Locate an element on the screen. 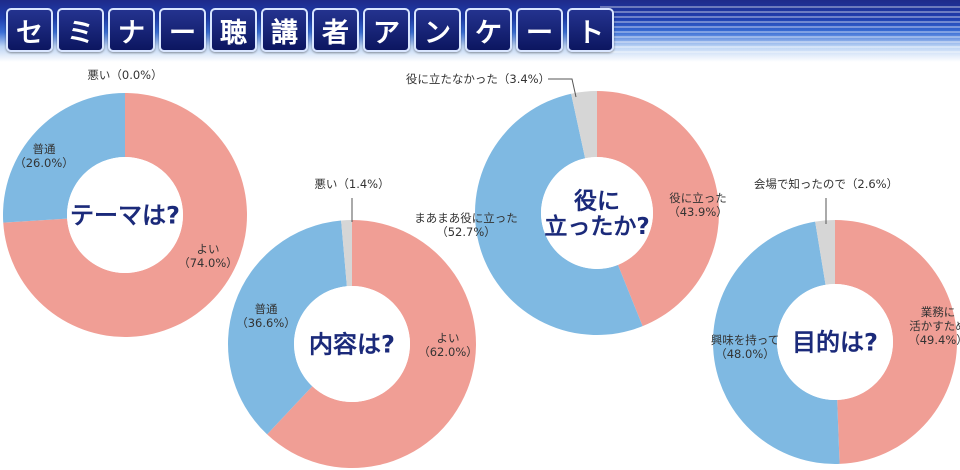 Image resolution: width=960 pixels, height=470 pixels. title-tile: ケ is located at coordinates (488, 30).